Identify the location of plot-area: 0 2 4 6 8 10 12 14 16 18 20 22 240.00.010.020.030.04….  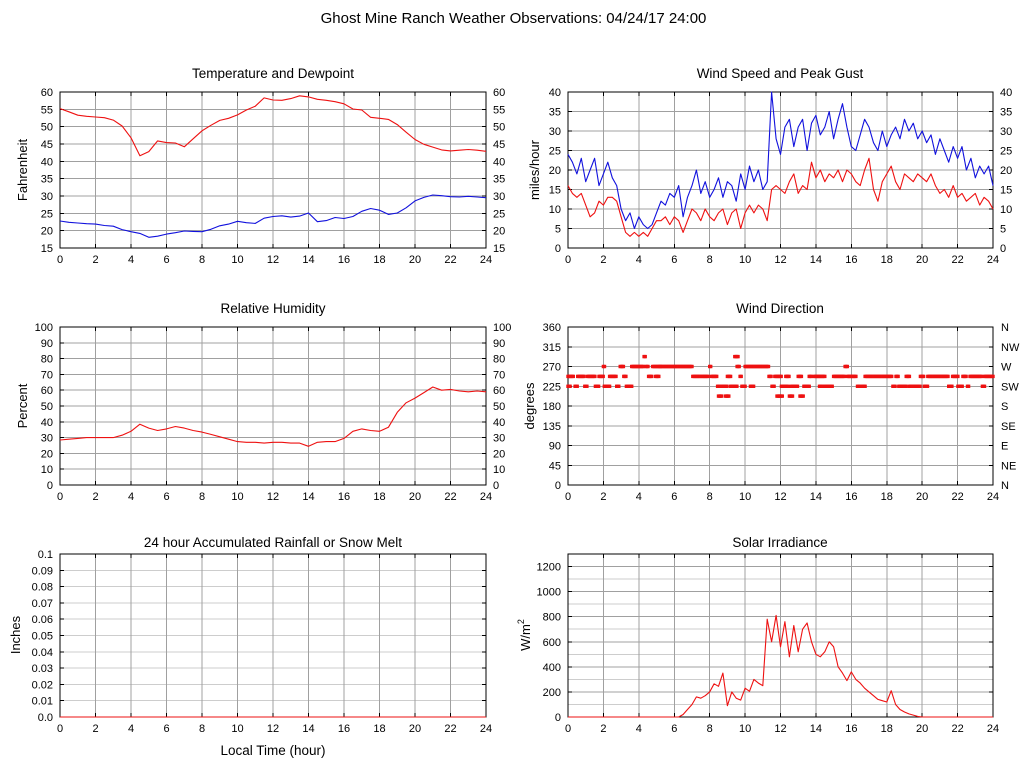
(262, 642).